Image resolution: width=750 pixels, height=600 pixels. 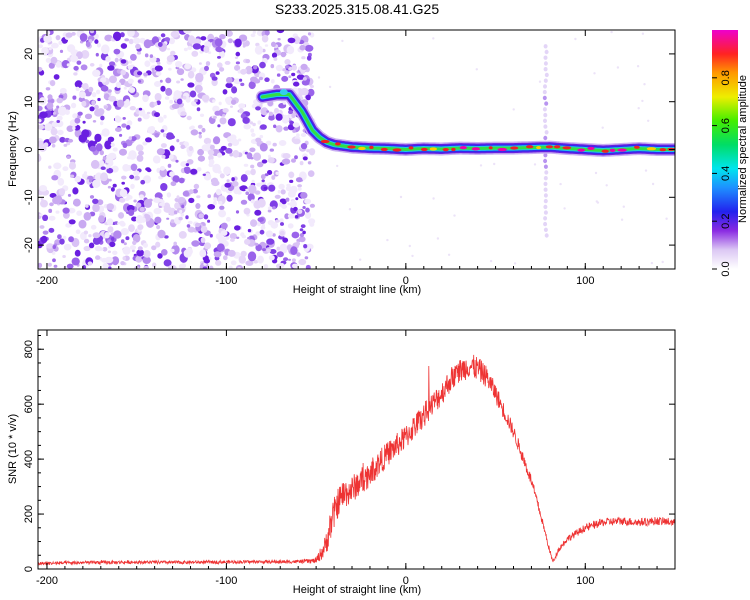 I want to click on spectrogram-streak-layer, so click(x=545, y=141).